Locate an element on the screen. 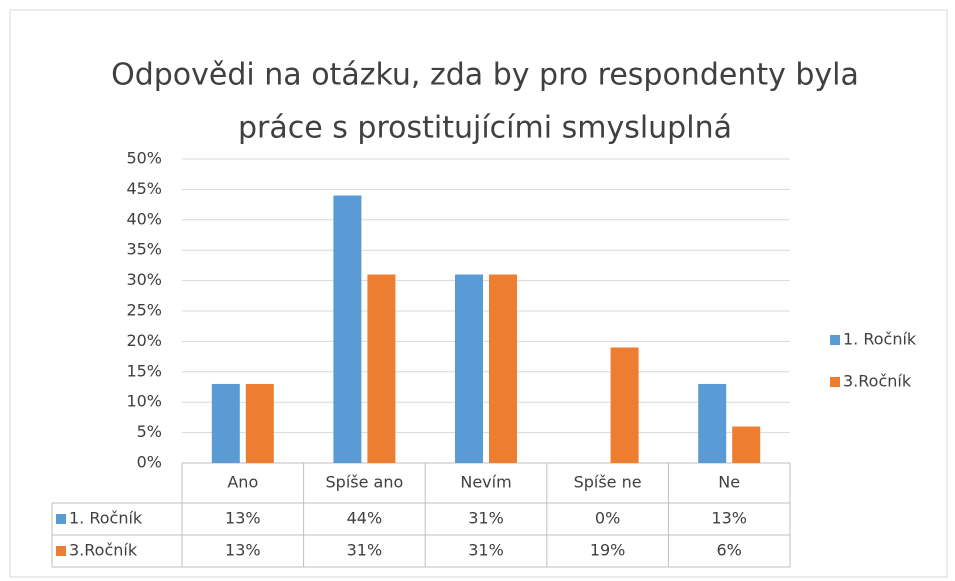  chart-subtitle: práce s prostitujícími smysluplná is located at coordinates (485, 128).